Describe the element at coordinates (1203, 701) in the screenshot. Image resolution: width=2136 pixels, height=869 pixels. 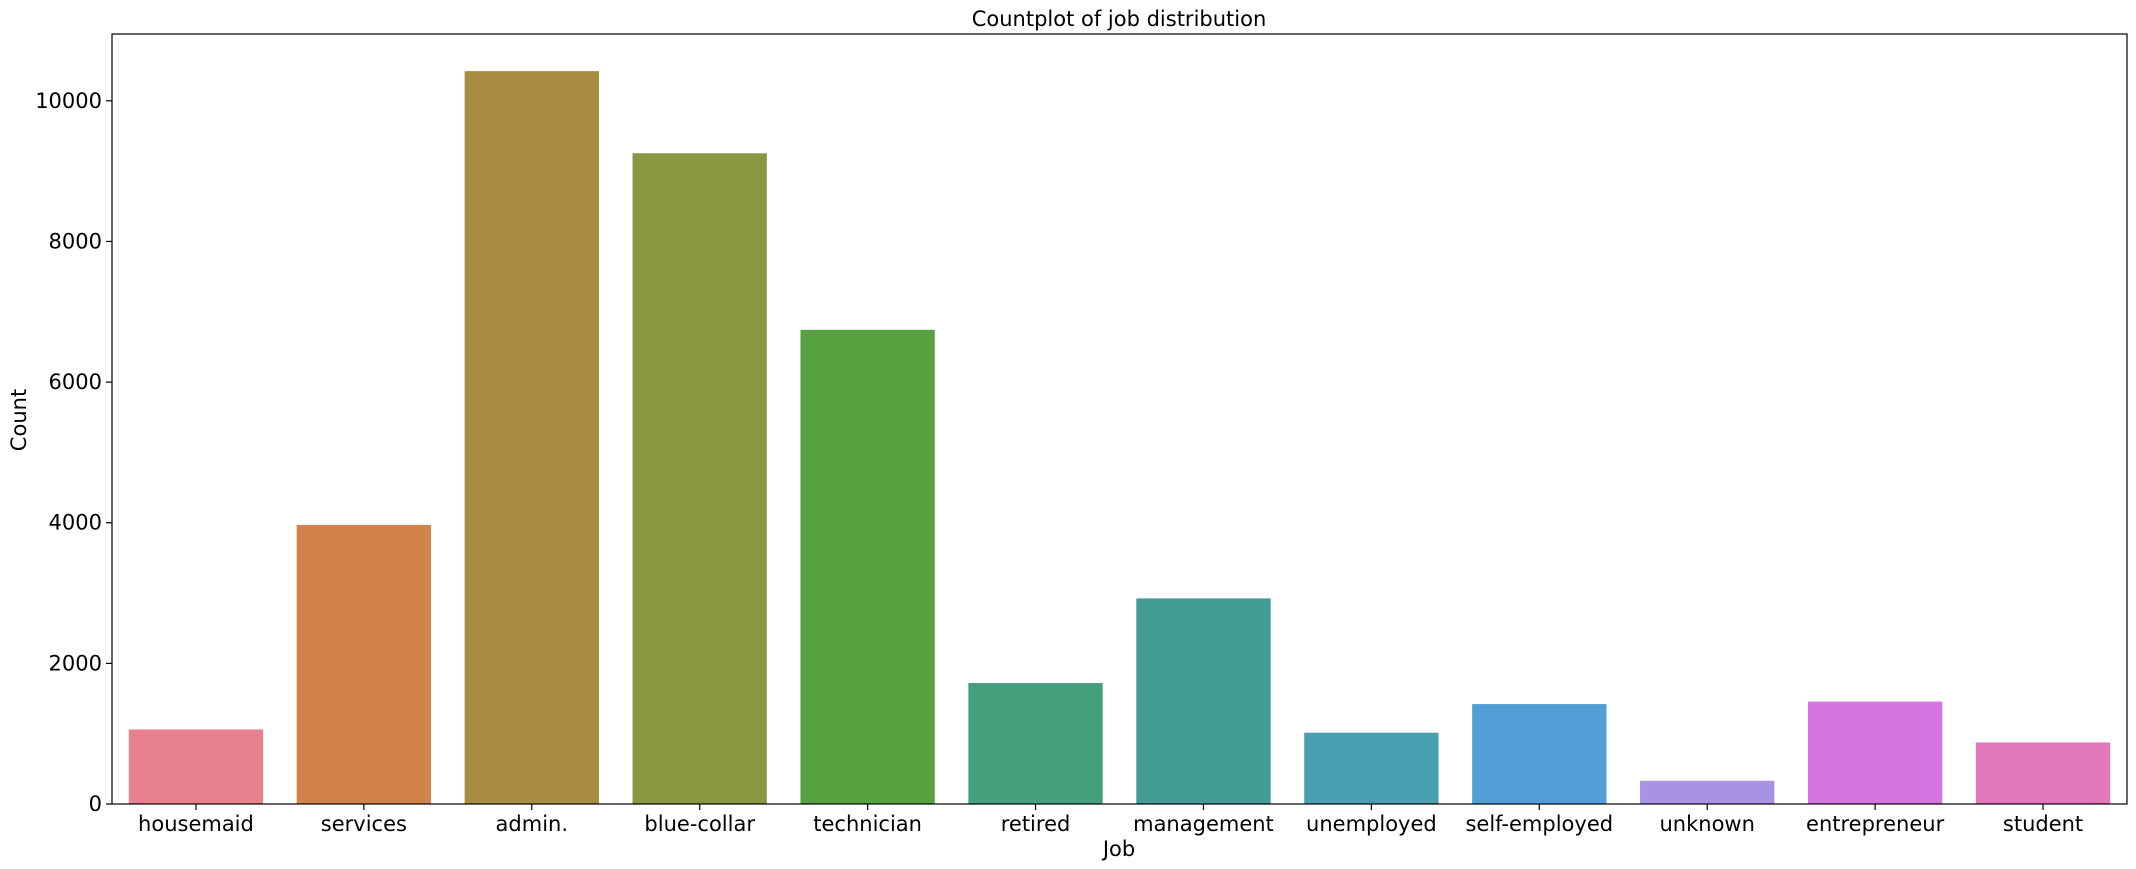
I see `bar-management` at that location.